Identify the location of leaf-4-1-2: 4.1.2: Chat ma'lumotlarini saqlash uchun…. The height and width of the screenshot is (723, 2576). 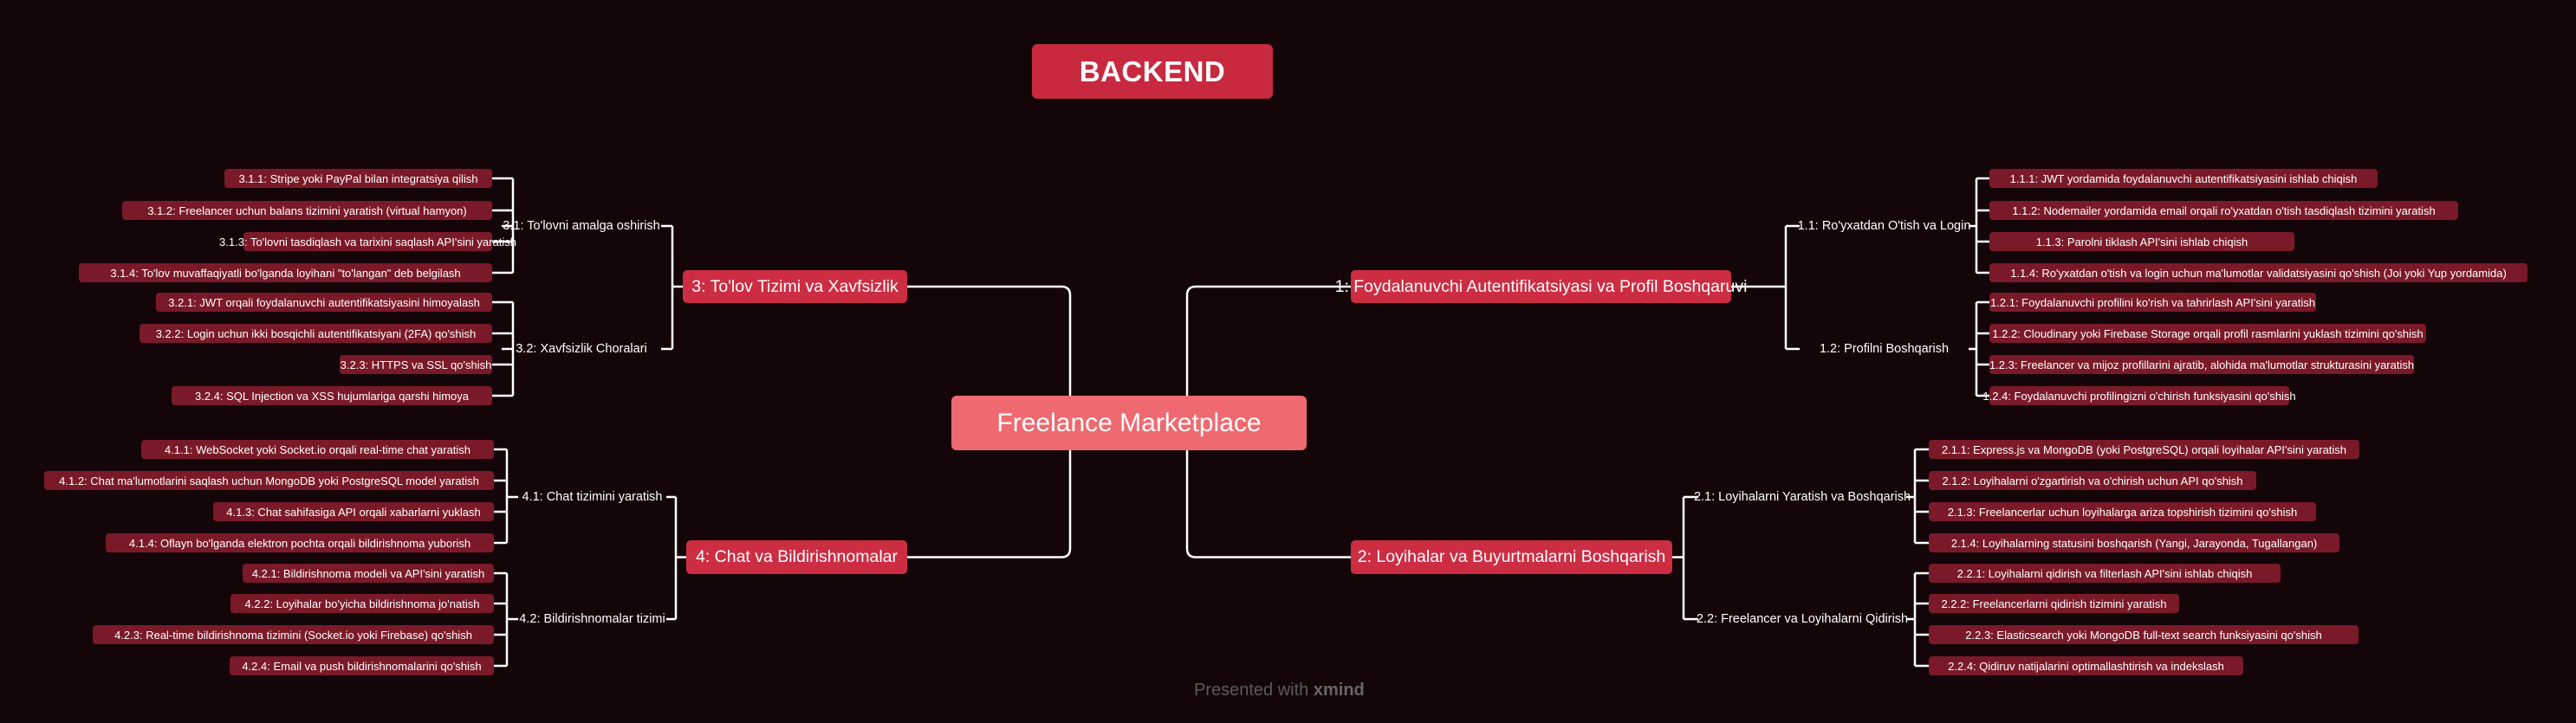
(269, 480).